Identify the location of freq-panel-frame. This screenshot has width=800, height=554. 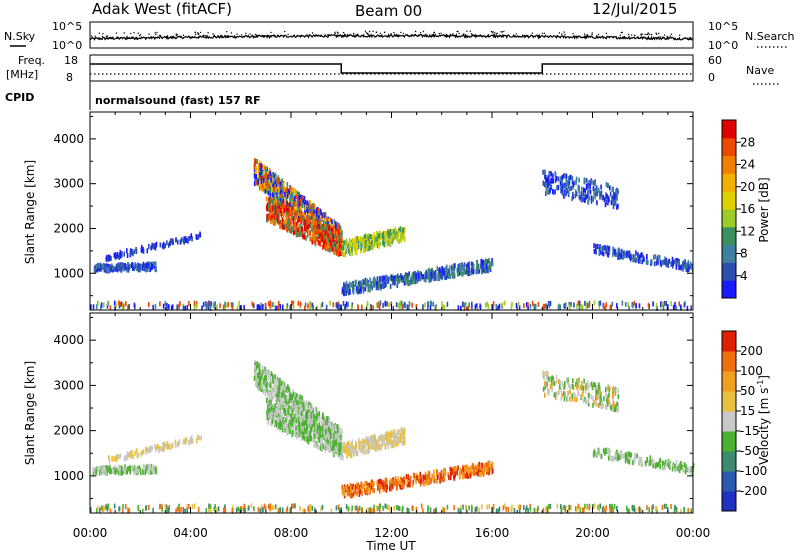
(391, 68).